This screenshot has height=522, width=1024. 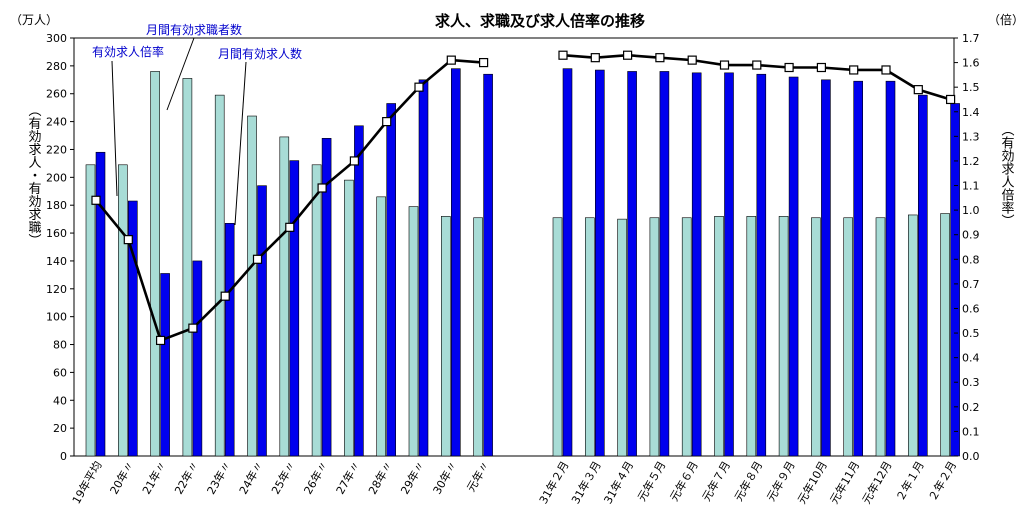 What do you see at coordinates (971, 63) in the screenshot?
I see `right-tick-label: 1.6` at bounding box center [971, 63].